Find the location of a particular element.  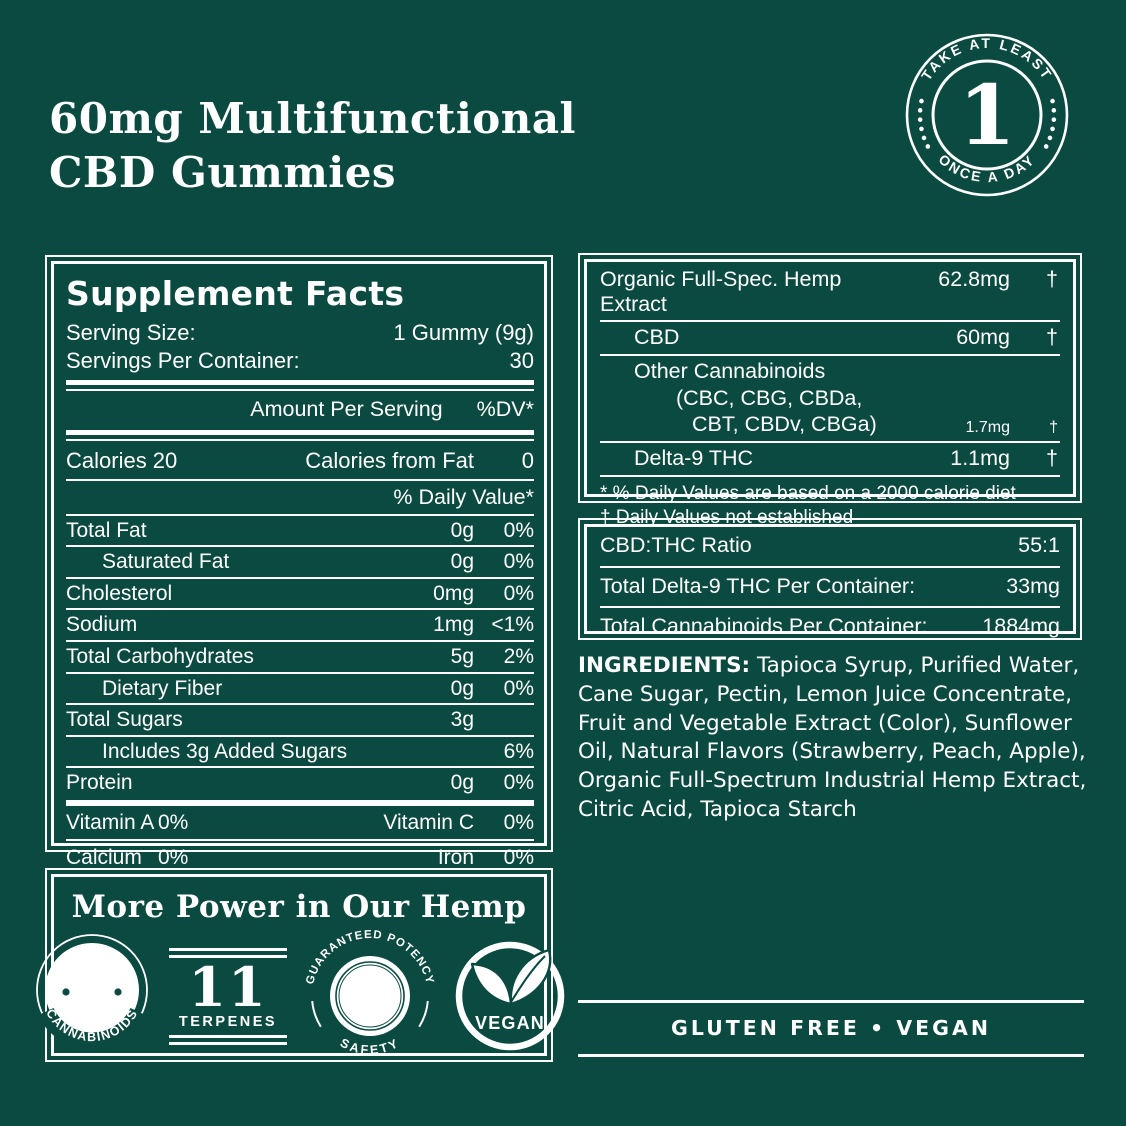

cannabinoids-badge-icon: 9 CANNABINOIDS is located at coordinates (92, 992).